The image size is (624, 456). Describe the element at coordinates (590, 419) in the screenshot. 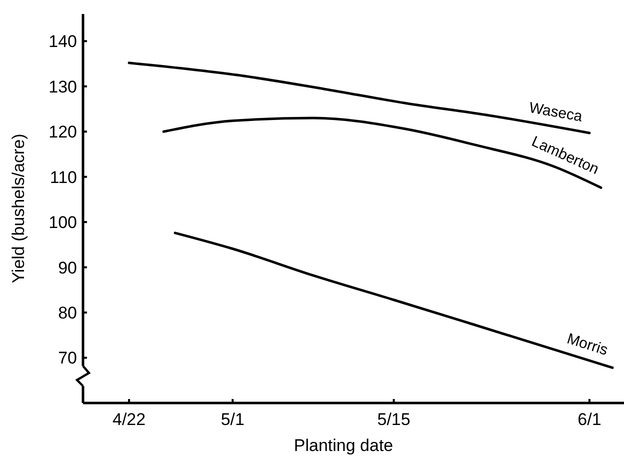

I see `x-tick-label: 6/1` at that location.